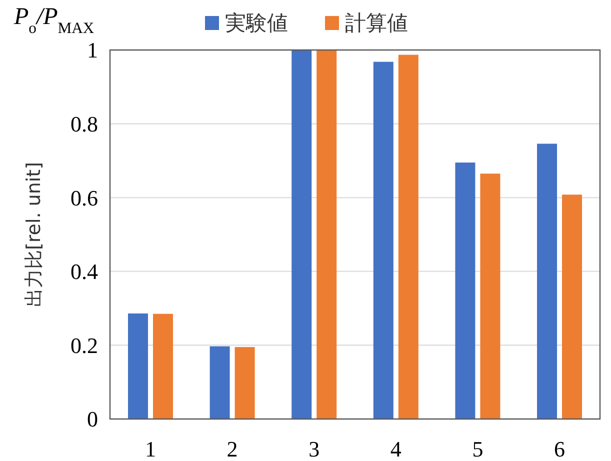  Describe the element at coordinates (92, 50) in the screenshot. I see `y-tick-label: 1` at that location.